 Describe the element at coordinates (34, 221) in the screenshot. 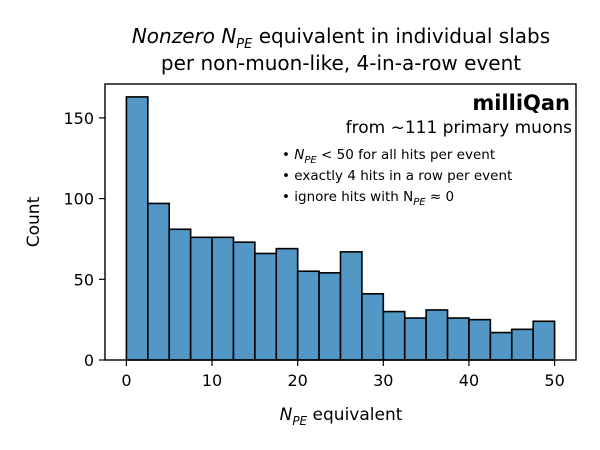

I see `y-axis-label: Count` at that location.